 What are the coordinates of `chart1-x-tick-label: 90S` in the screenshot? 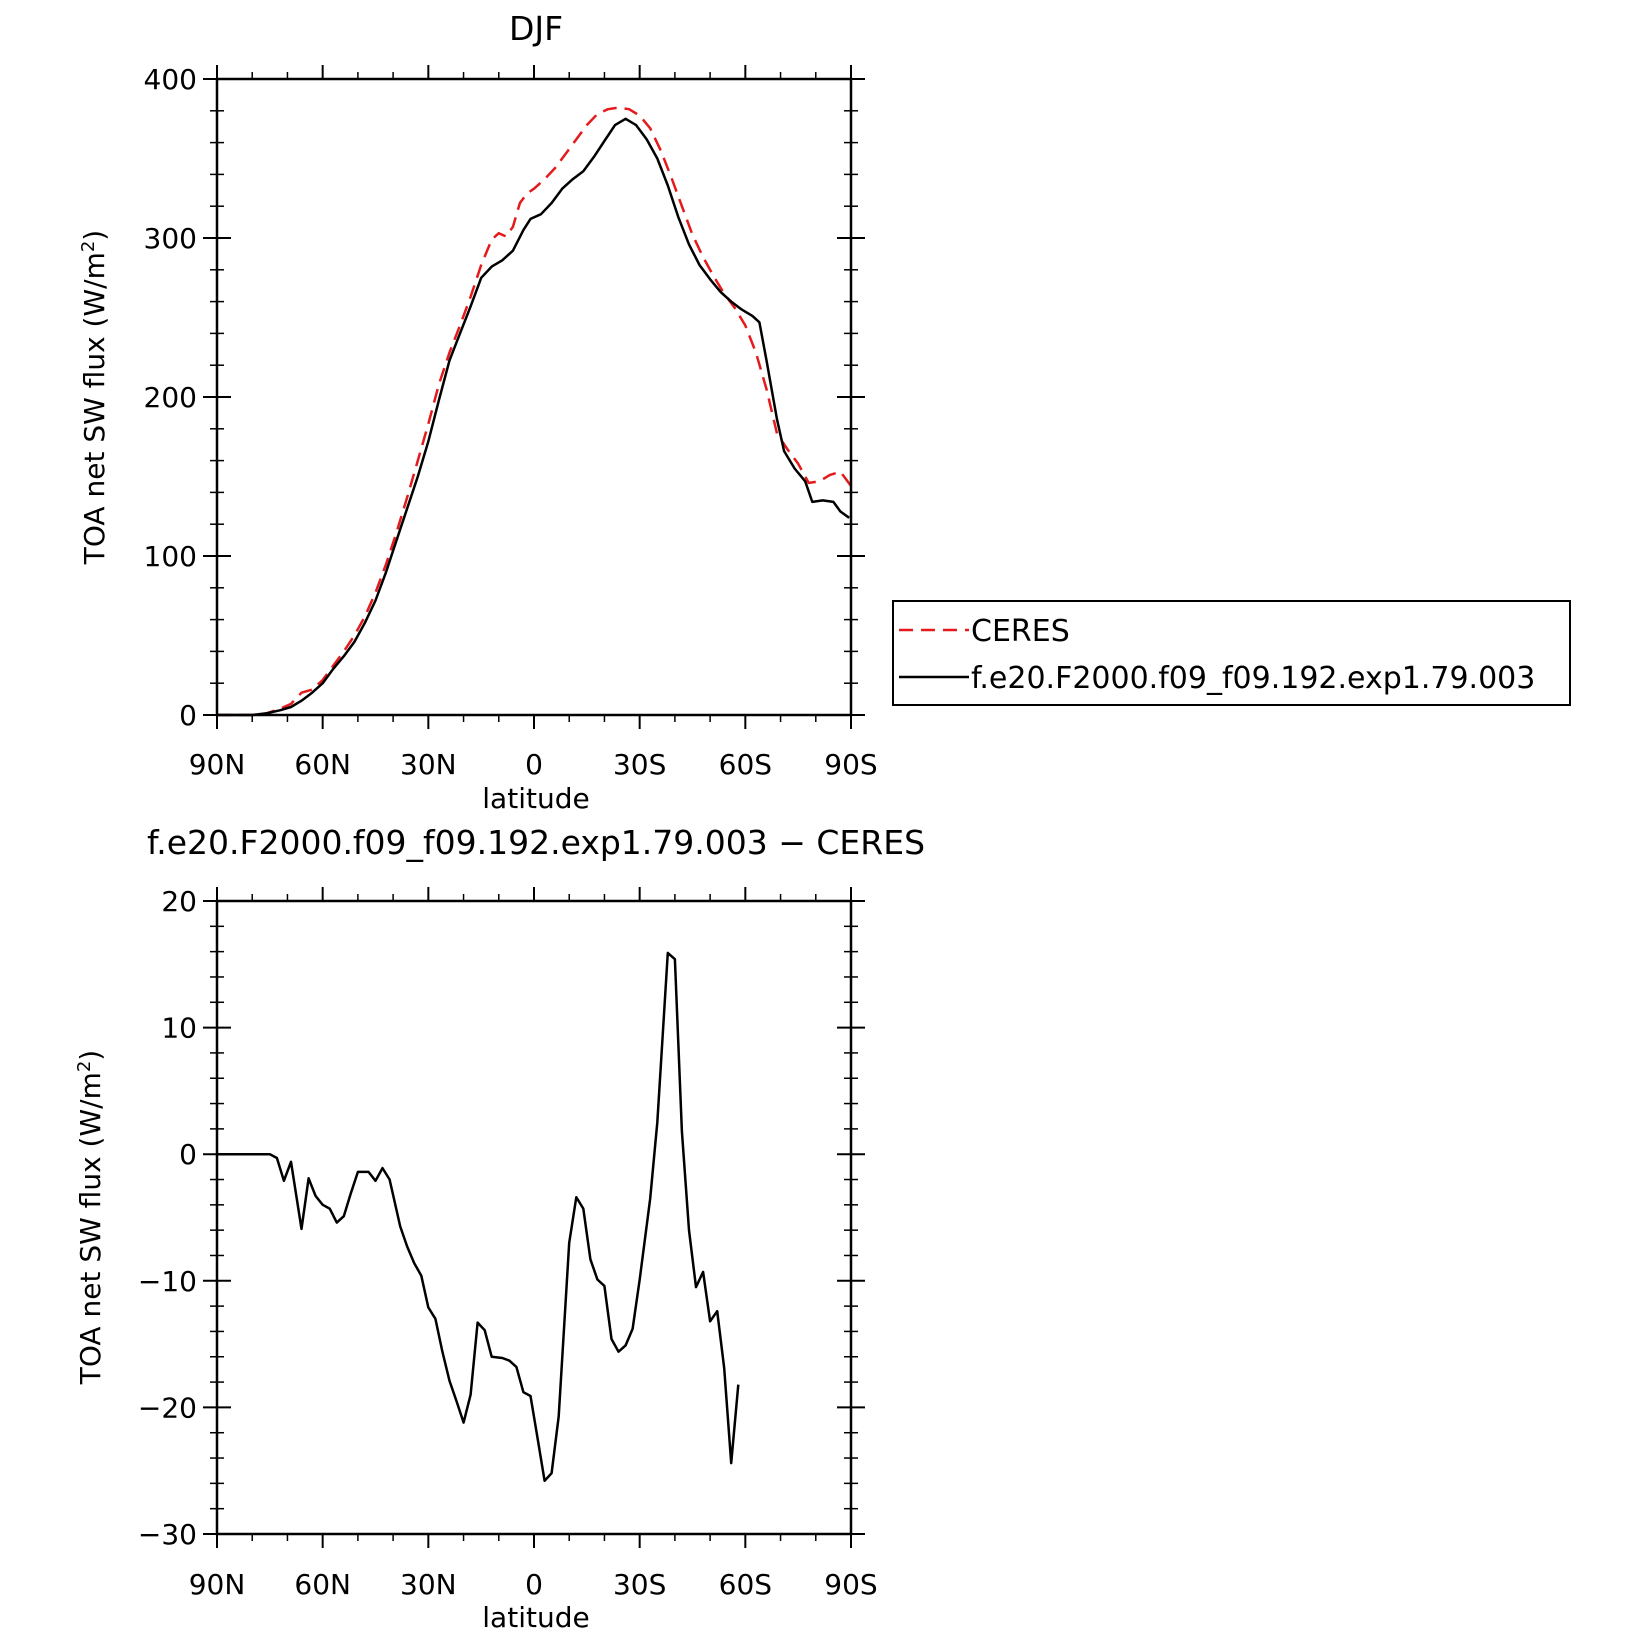 It's located at (850, 764).